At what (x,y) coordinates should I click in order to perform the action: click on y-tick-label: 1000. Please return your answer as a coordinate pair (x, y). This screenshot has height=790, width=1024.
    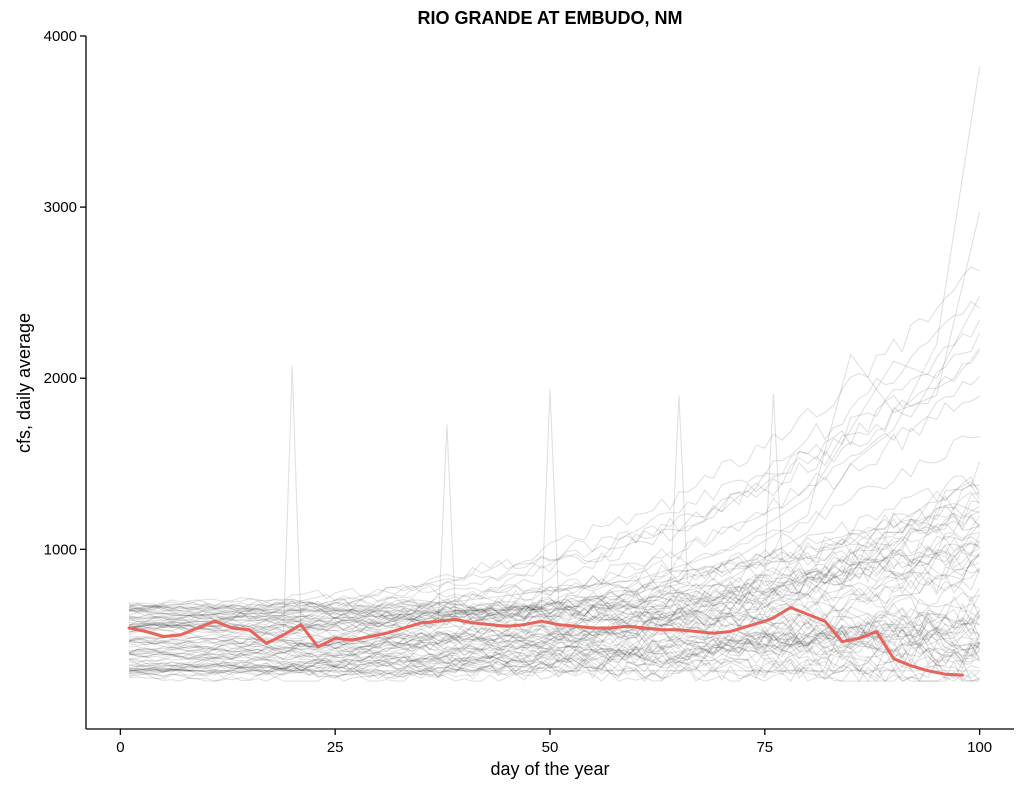
    Looking at the image, I should click on (60, 549).